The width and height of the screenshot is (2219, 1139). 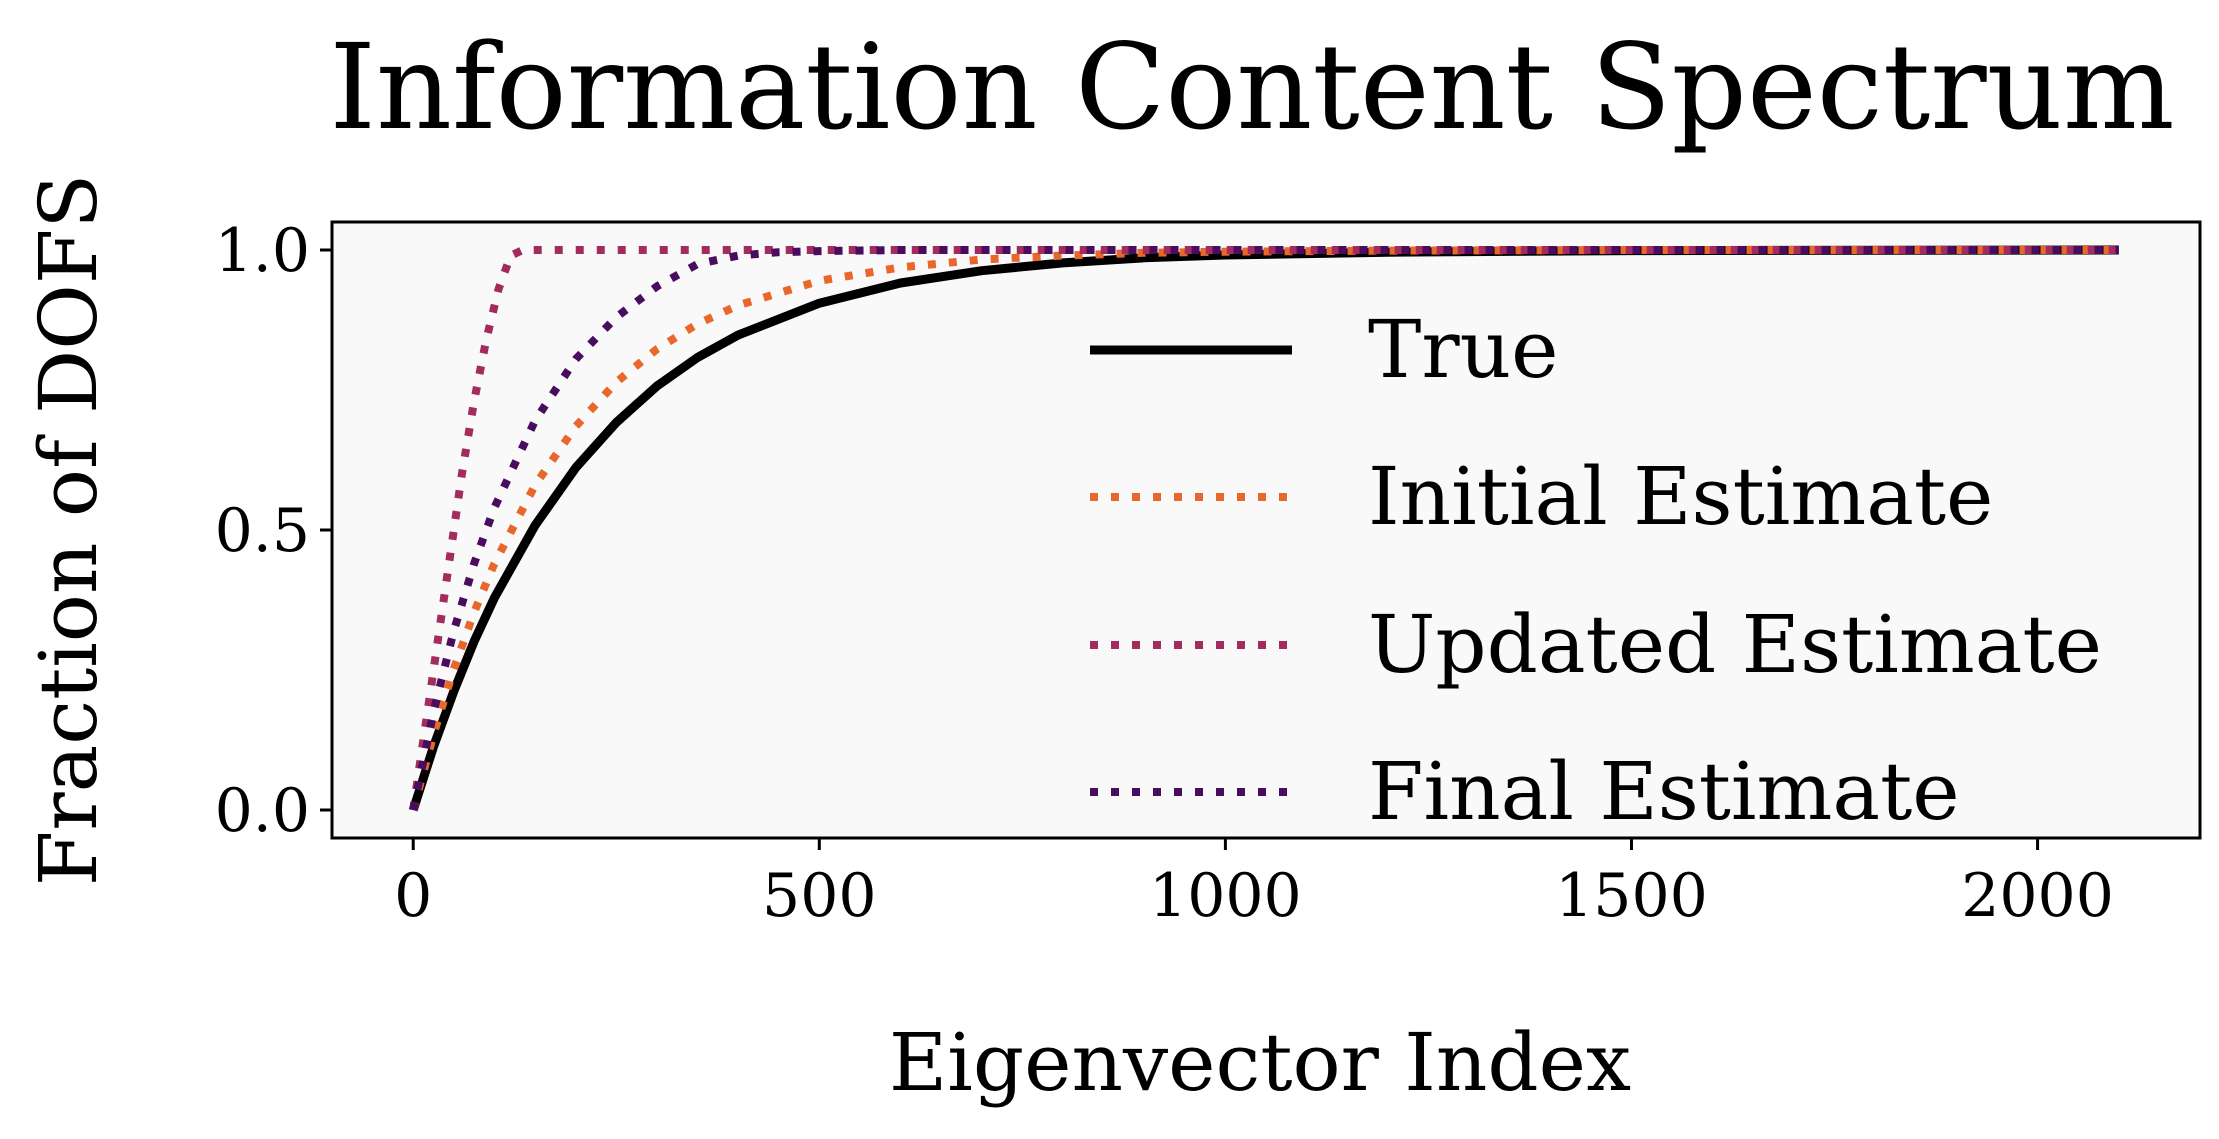 What do you see at coordinates (1664, 791) in the screenshot?
I see `legend-label: Final Estimate` at bounding box center [1664, 791].